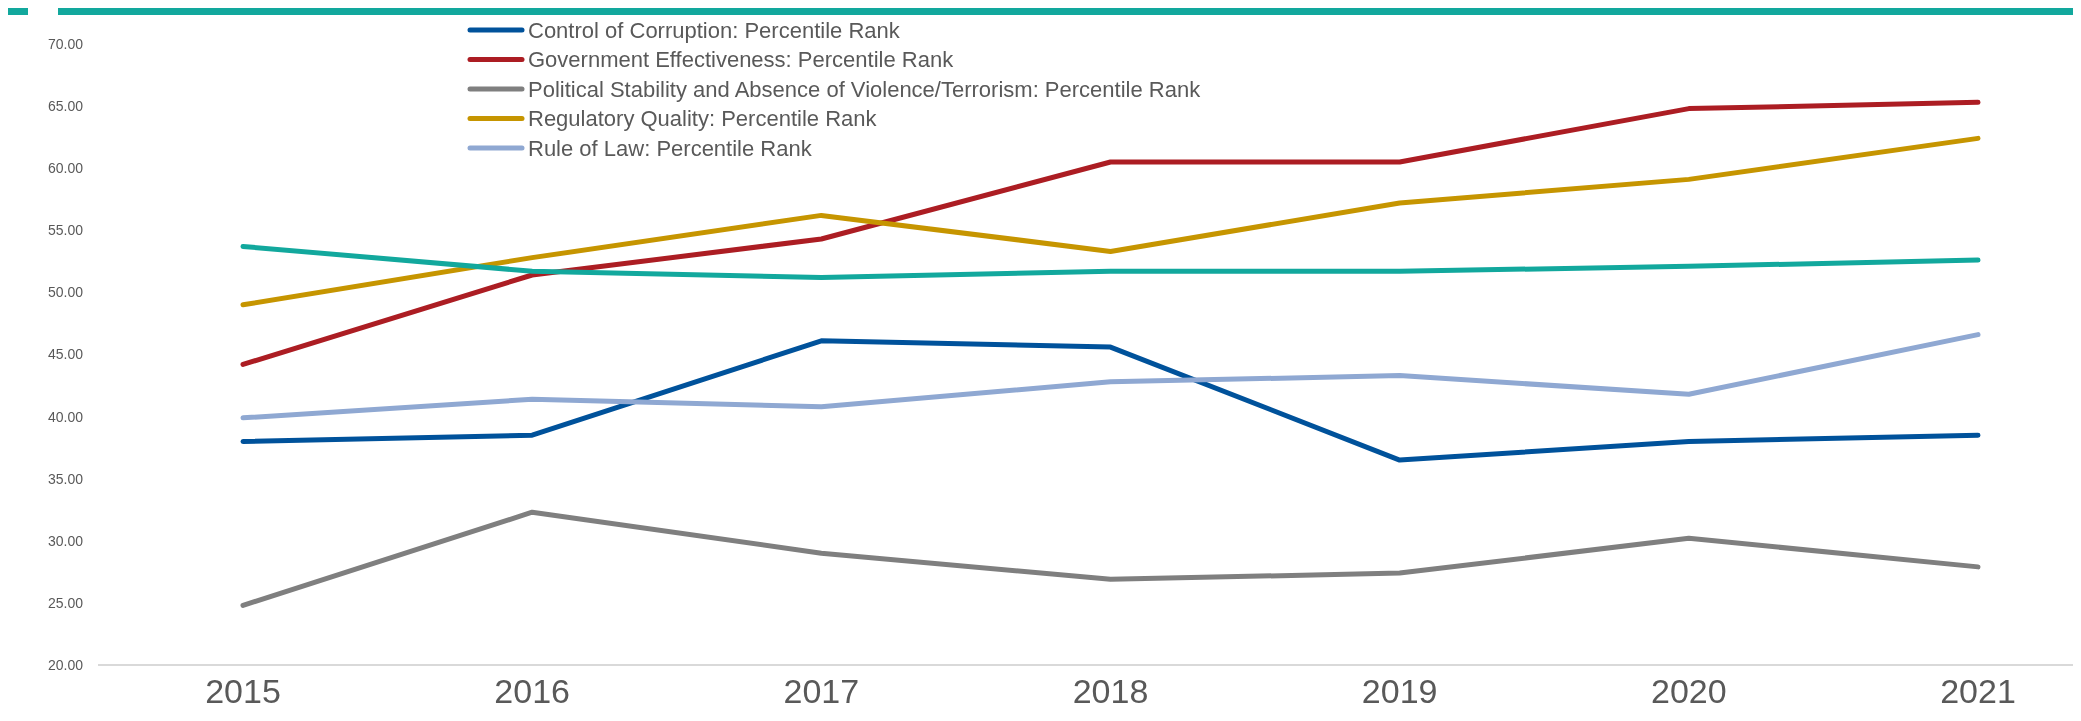 The width and height of the screenshot is (2081, 721). Describe the element at coordinates (65, 168) in the screenshot. I see `y-tick-label: 60.00` at that location.